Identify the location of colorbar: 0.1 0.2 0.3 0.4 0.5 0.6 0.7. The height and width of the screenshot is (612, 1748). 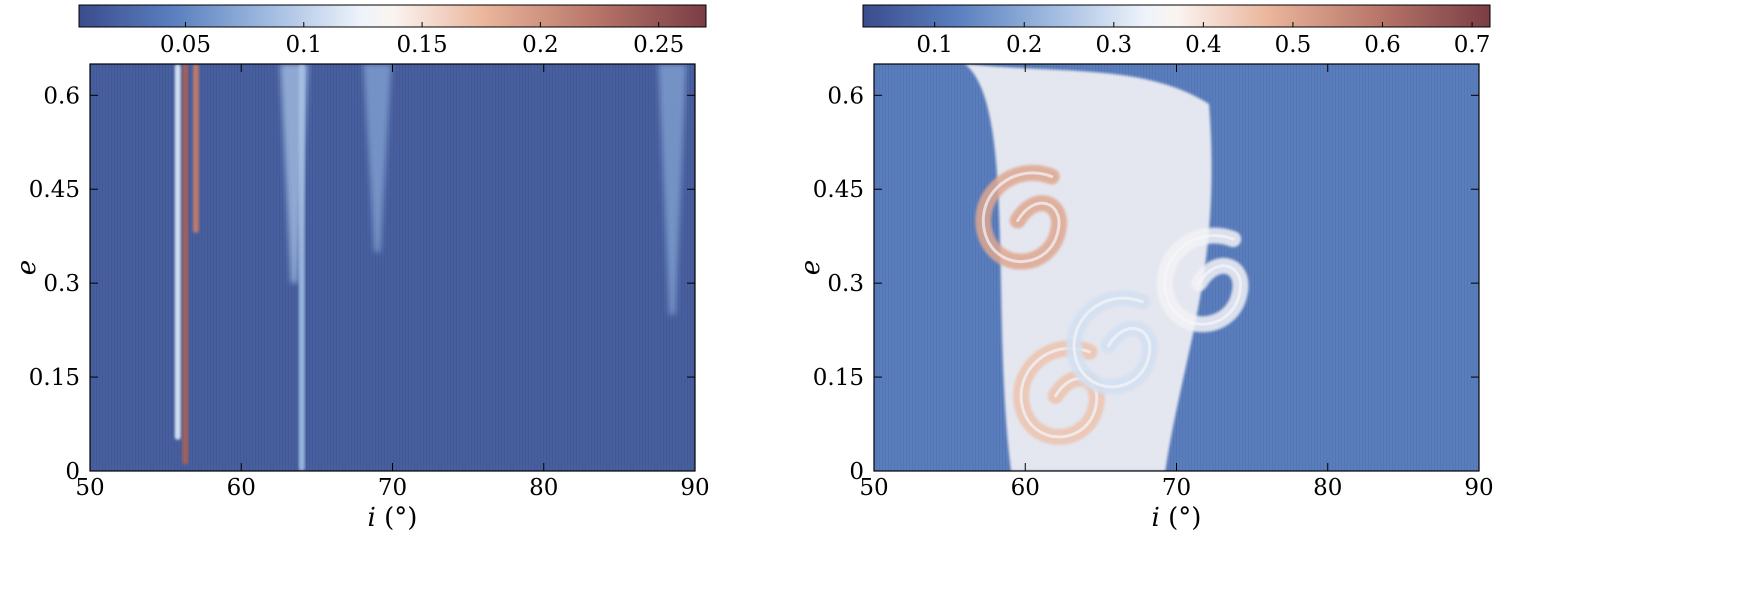
(1176, 31).